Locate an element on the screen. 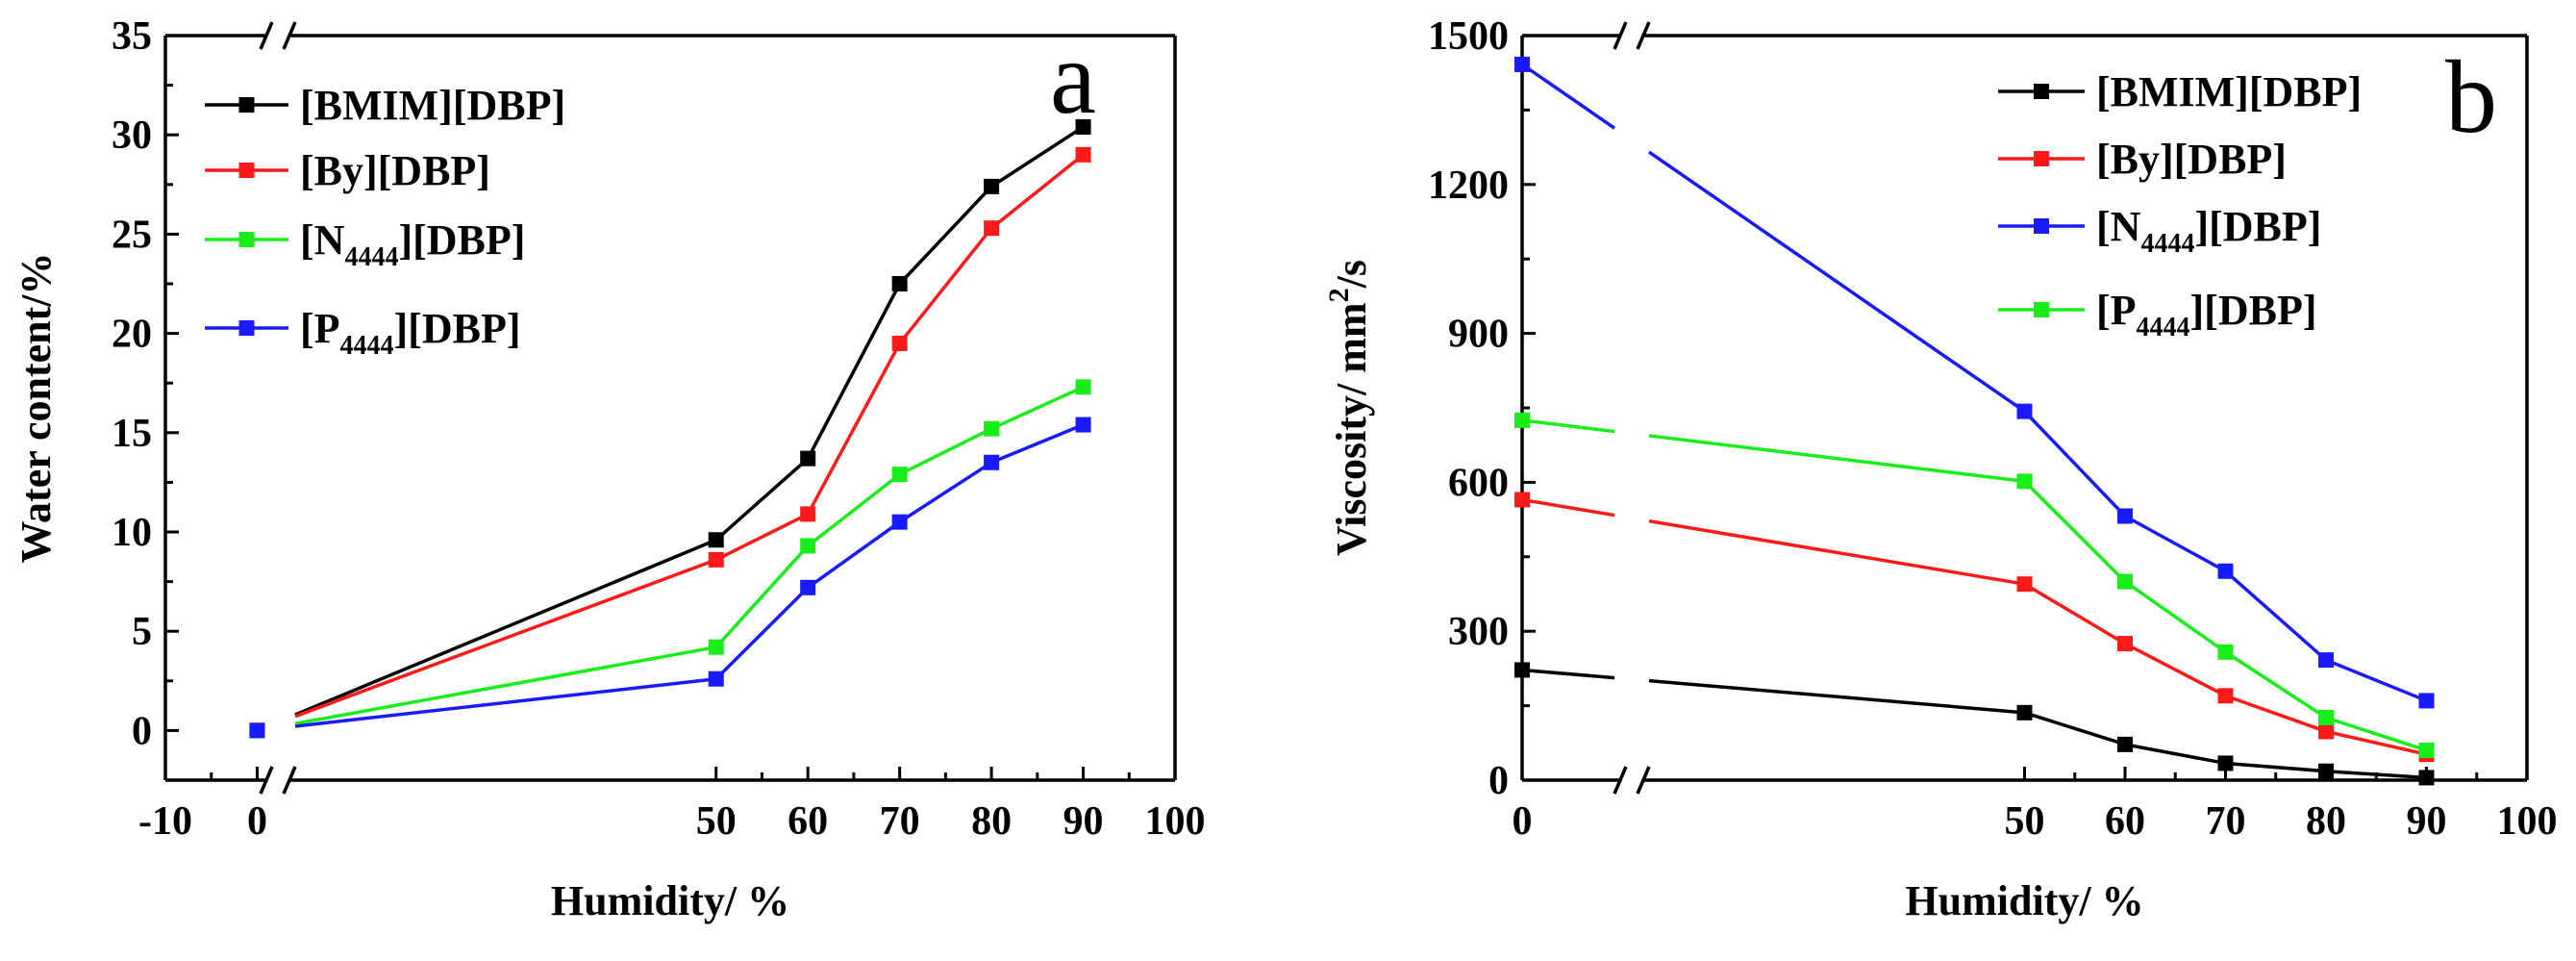 The height and width of the screenshot is (961, 2576). y-tick-label: 25 is located at coordinates (132, 235).